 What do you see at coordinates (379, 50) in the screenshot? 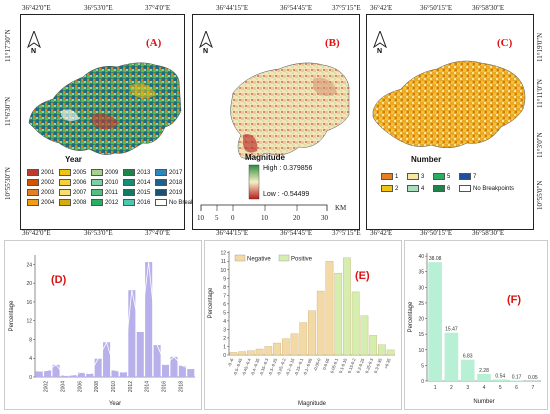
I see `svg-text: N` at bounding box center [379, 50].